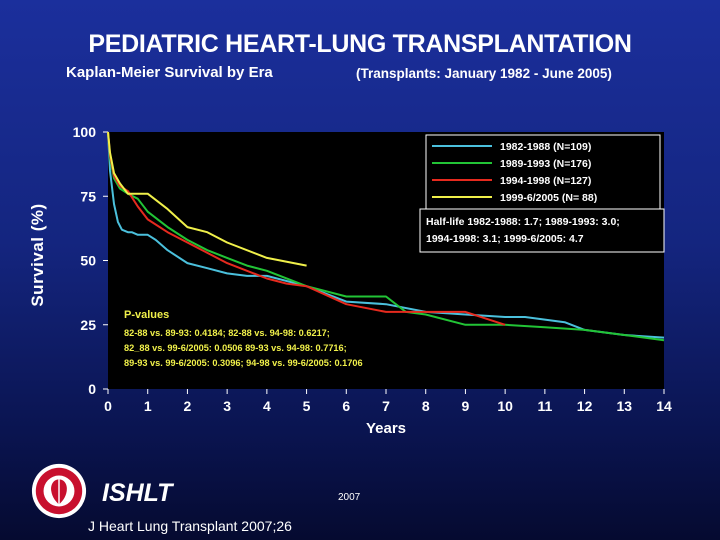  I want to click on pvalues-title: P-values, so click(146, 315).